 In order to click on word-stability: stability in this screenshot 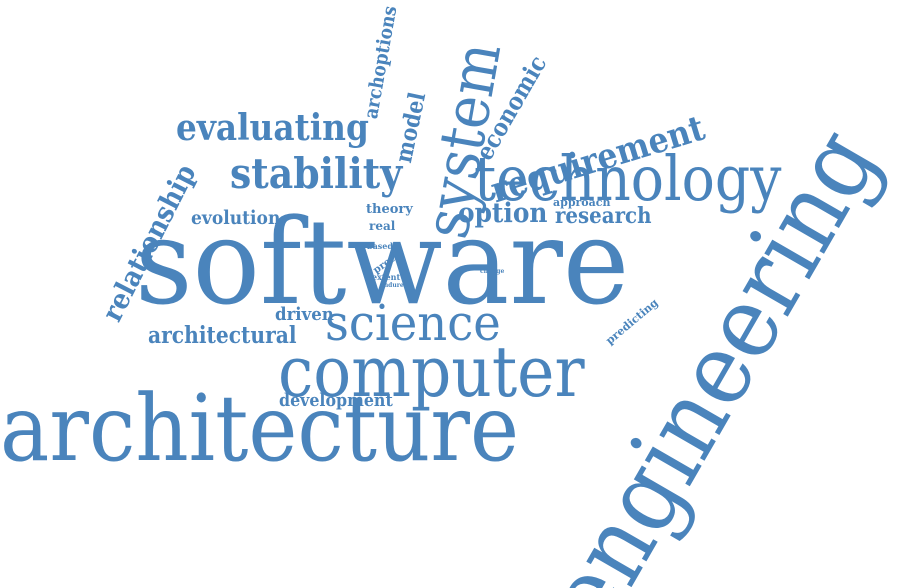, I will do `click(316, 173)`.